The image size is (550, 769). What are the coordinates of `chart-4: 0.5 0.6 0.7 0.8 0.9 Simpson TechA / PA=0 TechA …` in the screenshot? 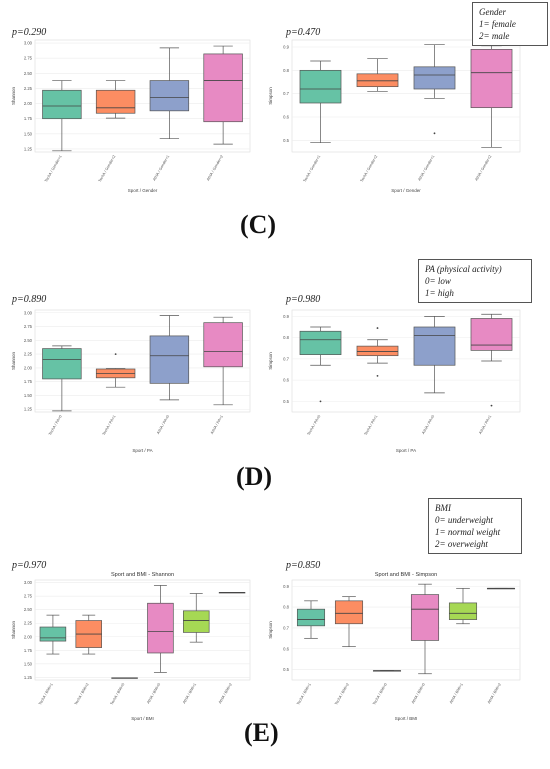 It's located at (394, 381).